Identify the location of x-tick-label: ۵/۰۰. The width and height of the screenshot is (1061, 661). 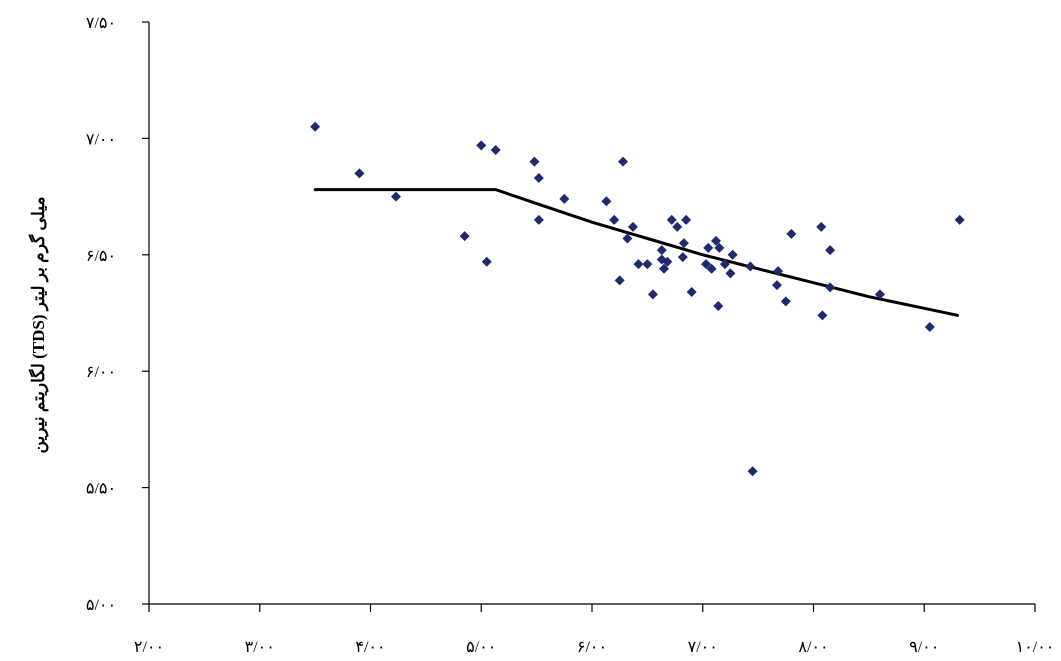
(481, 647).